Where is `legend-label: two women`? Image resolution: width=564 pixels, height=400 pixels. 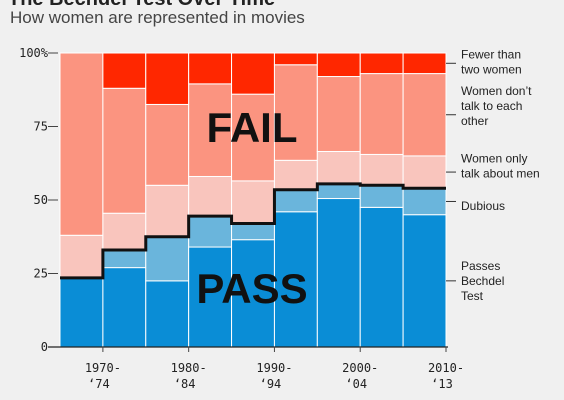 legend-label: two women is located at coordinates (491, 70).